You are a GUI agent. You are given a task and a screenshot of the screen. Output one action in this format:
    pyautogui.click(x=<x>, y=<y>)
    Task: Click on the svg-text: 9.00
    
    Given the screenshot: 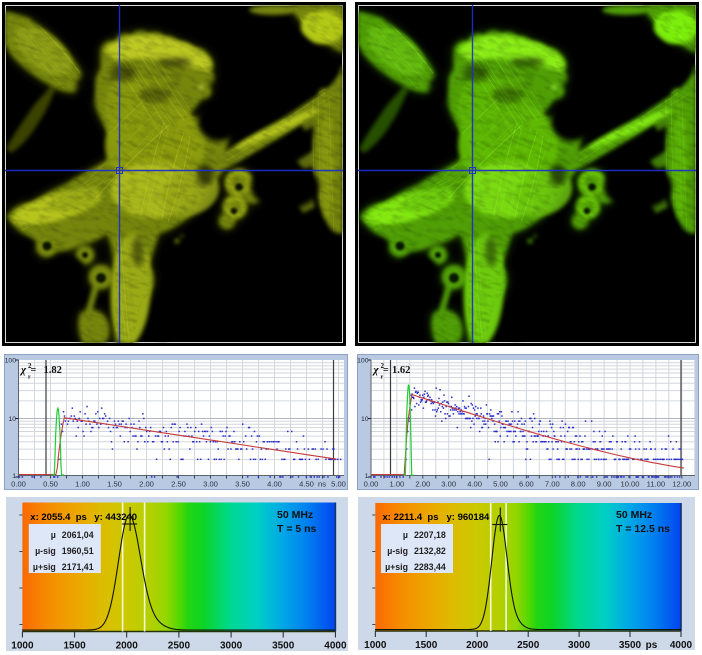 What is the action you would take?
    pyautogui.click(x=604, y=484)
    